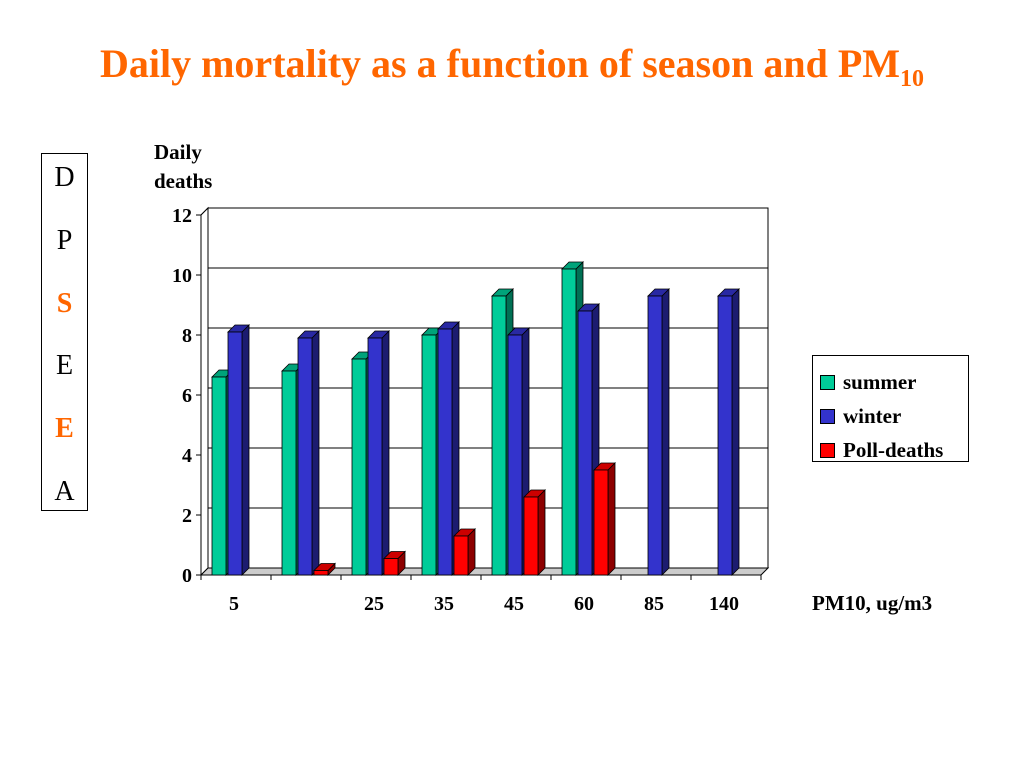 The height and width of the screenshot is (768, 1024). I want to click on y-axis-label-line2: deaths, so click(183, 181).